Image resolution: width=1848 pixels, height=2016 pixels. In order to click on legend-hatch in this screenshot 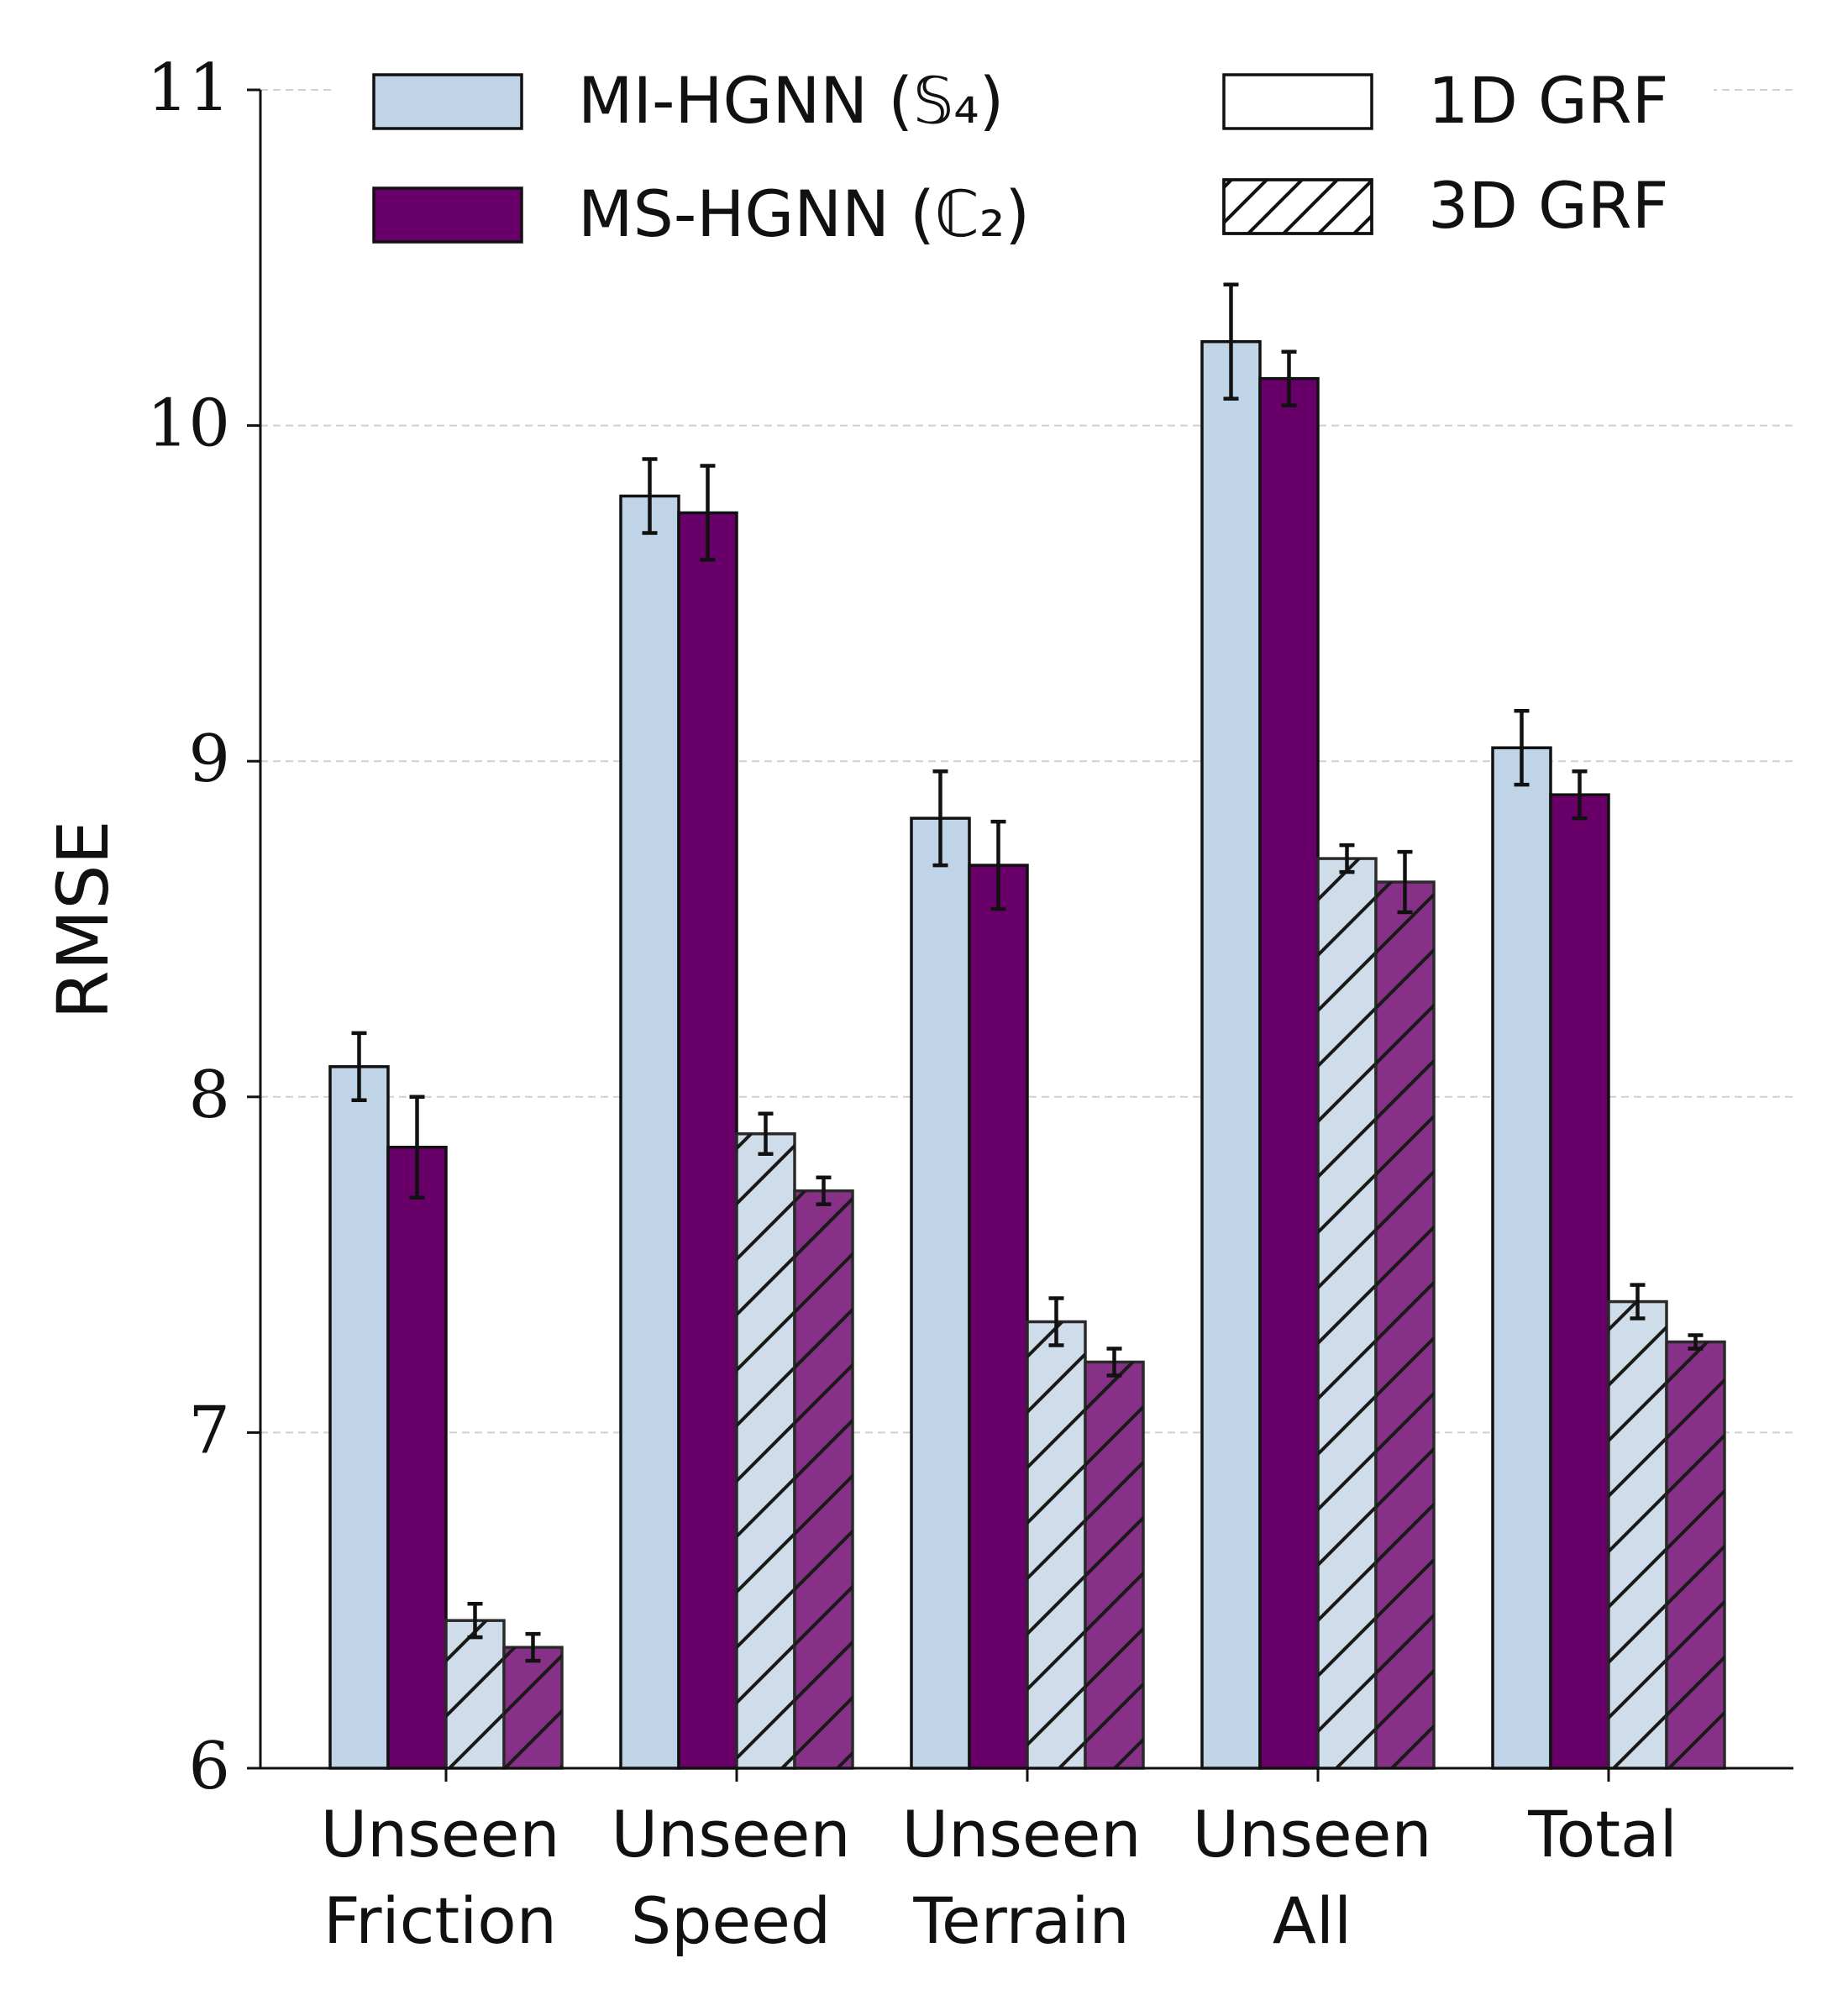, I will do `click(1297, 206)`.